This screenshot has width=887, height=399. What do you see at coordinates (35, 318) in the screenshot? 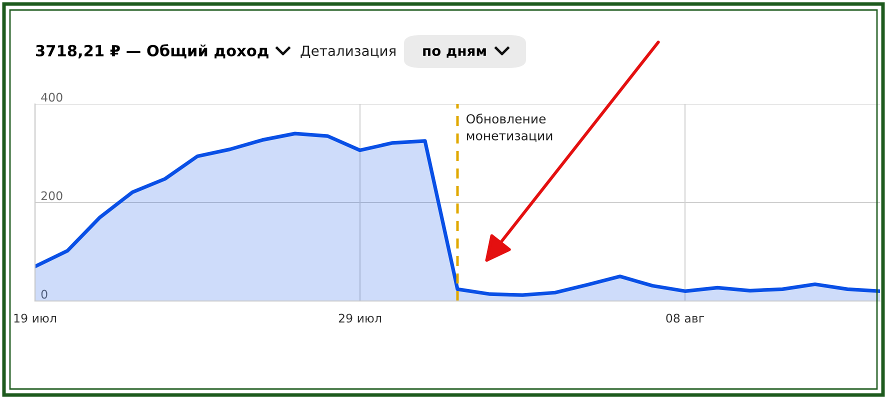
I see `x-tick-label: 19 июл` at bounding box center [35, 318].